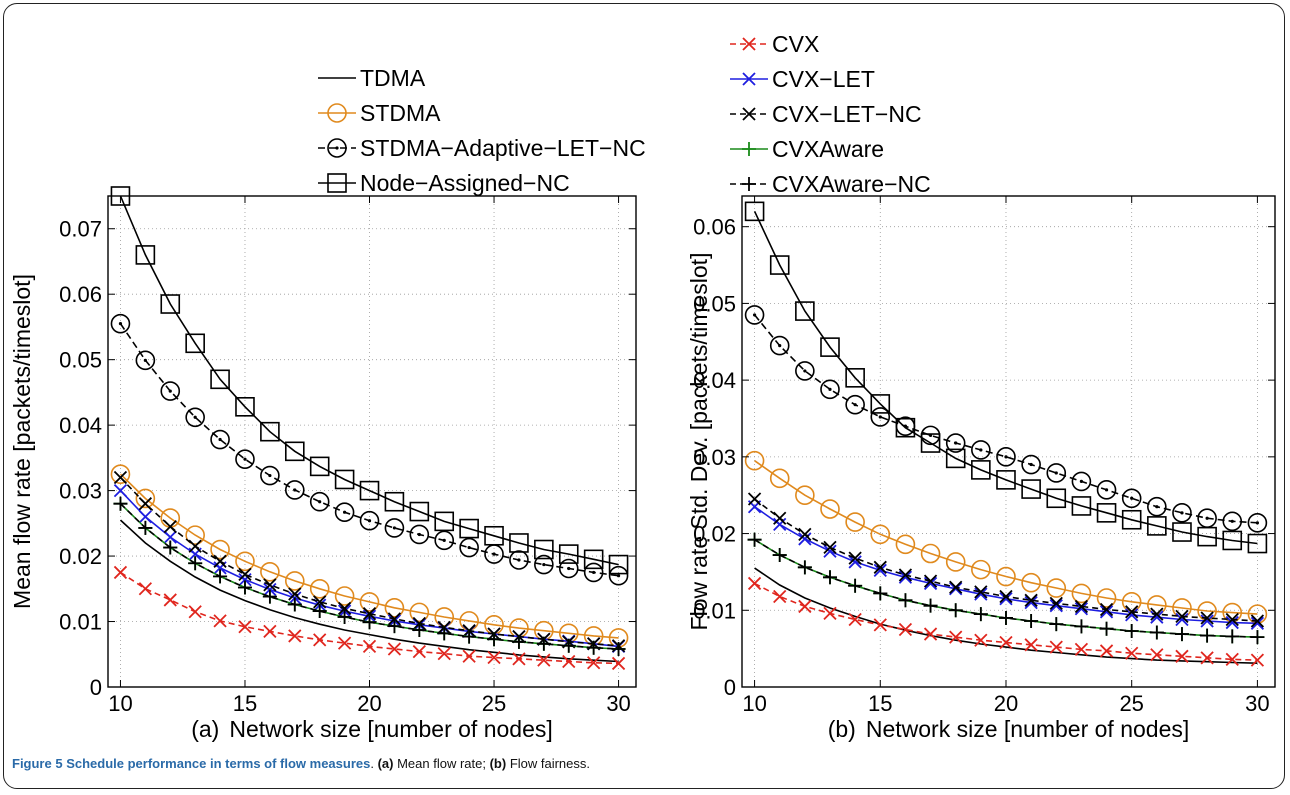  What do you see at coordinates (96, 687) in the screenshot?
I see `y-tick-label: 0` at bounding box center [96, 687].